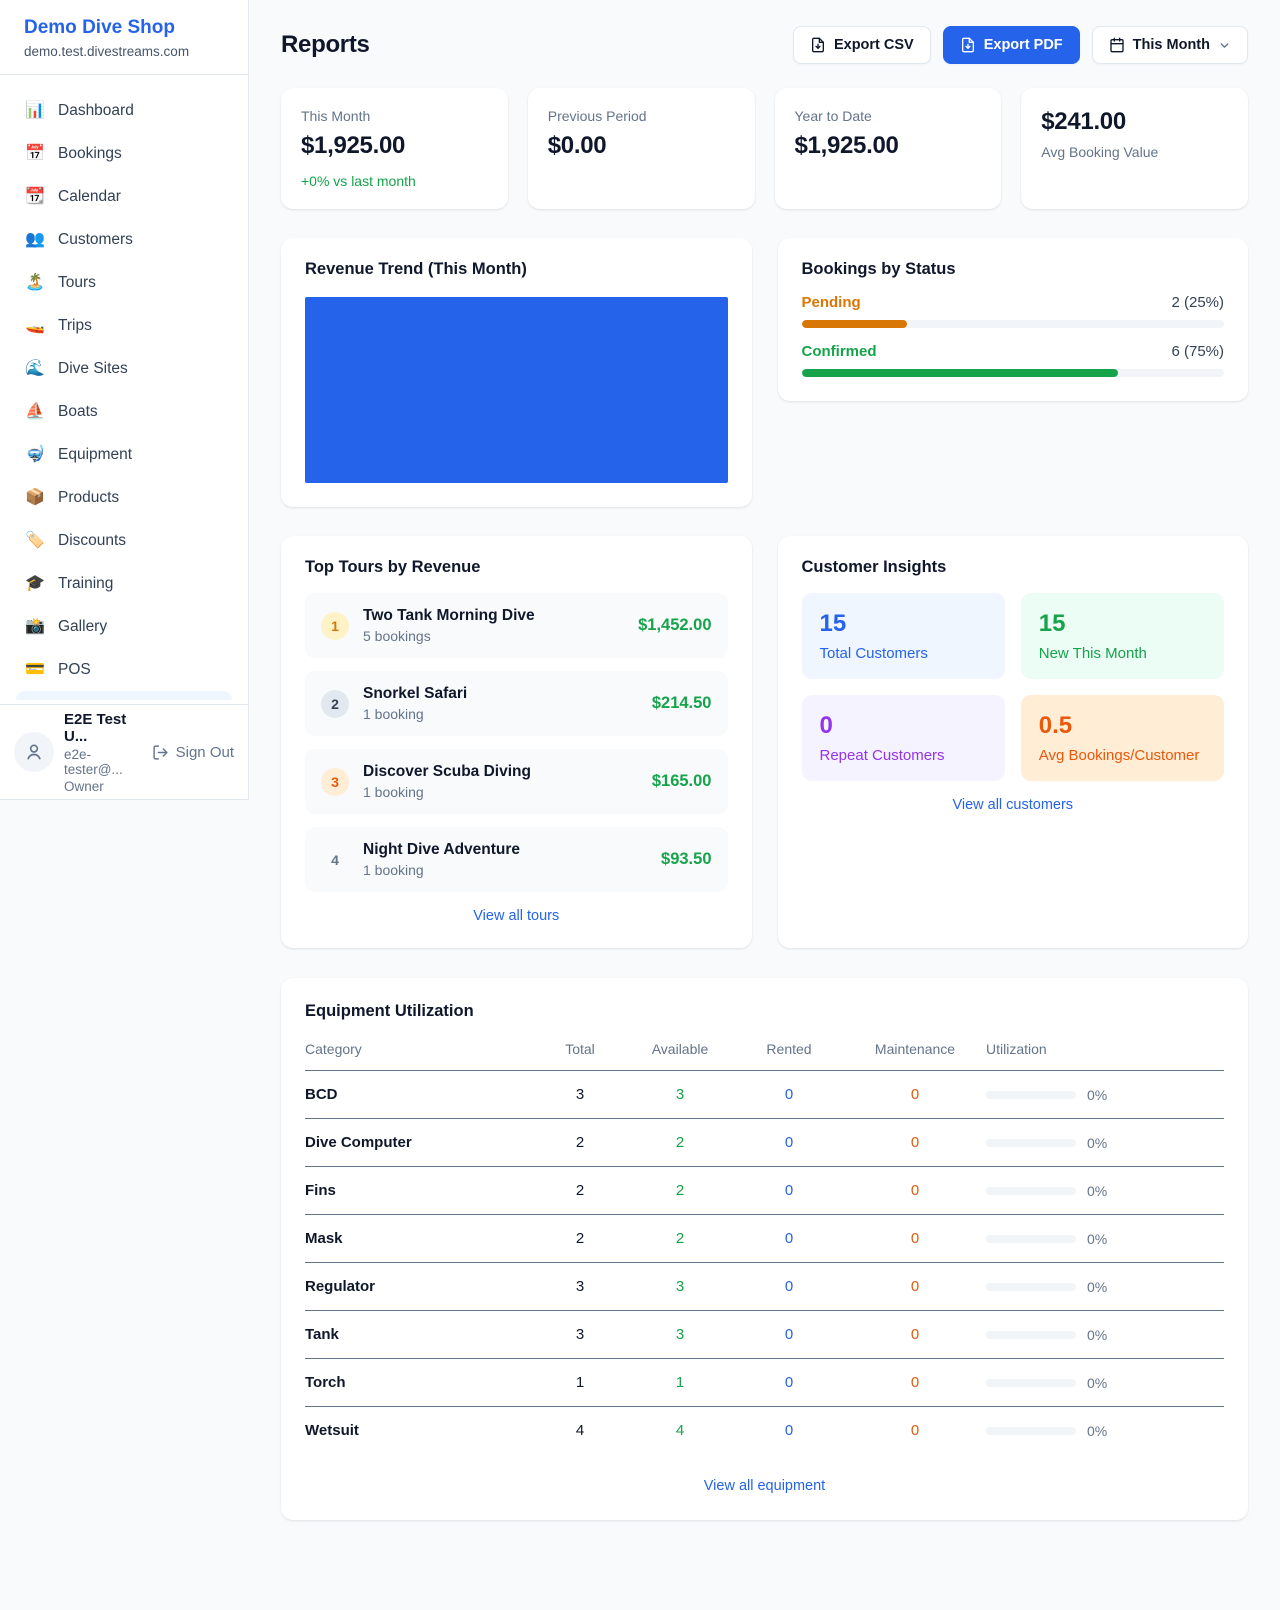 This screenshot has height=1610, width=1280. I want to click on sidebar-item-dive-sites: 🌊 Dive Sites, so click(124, 368).